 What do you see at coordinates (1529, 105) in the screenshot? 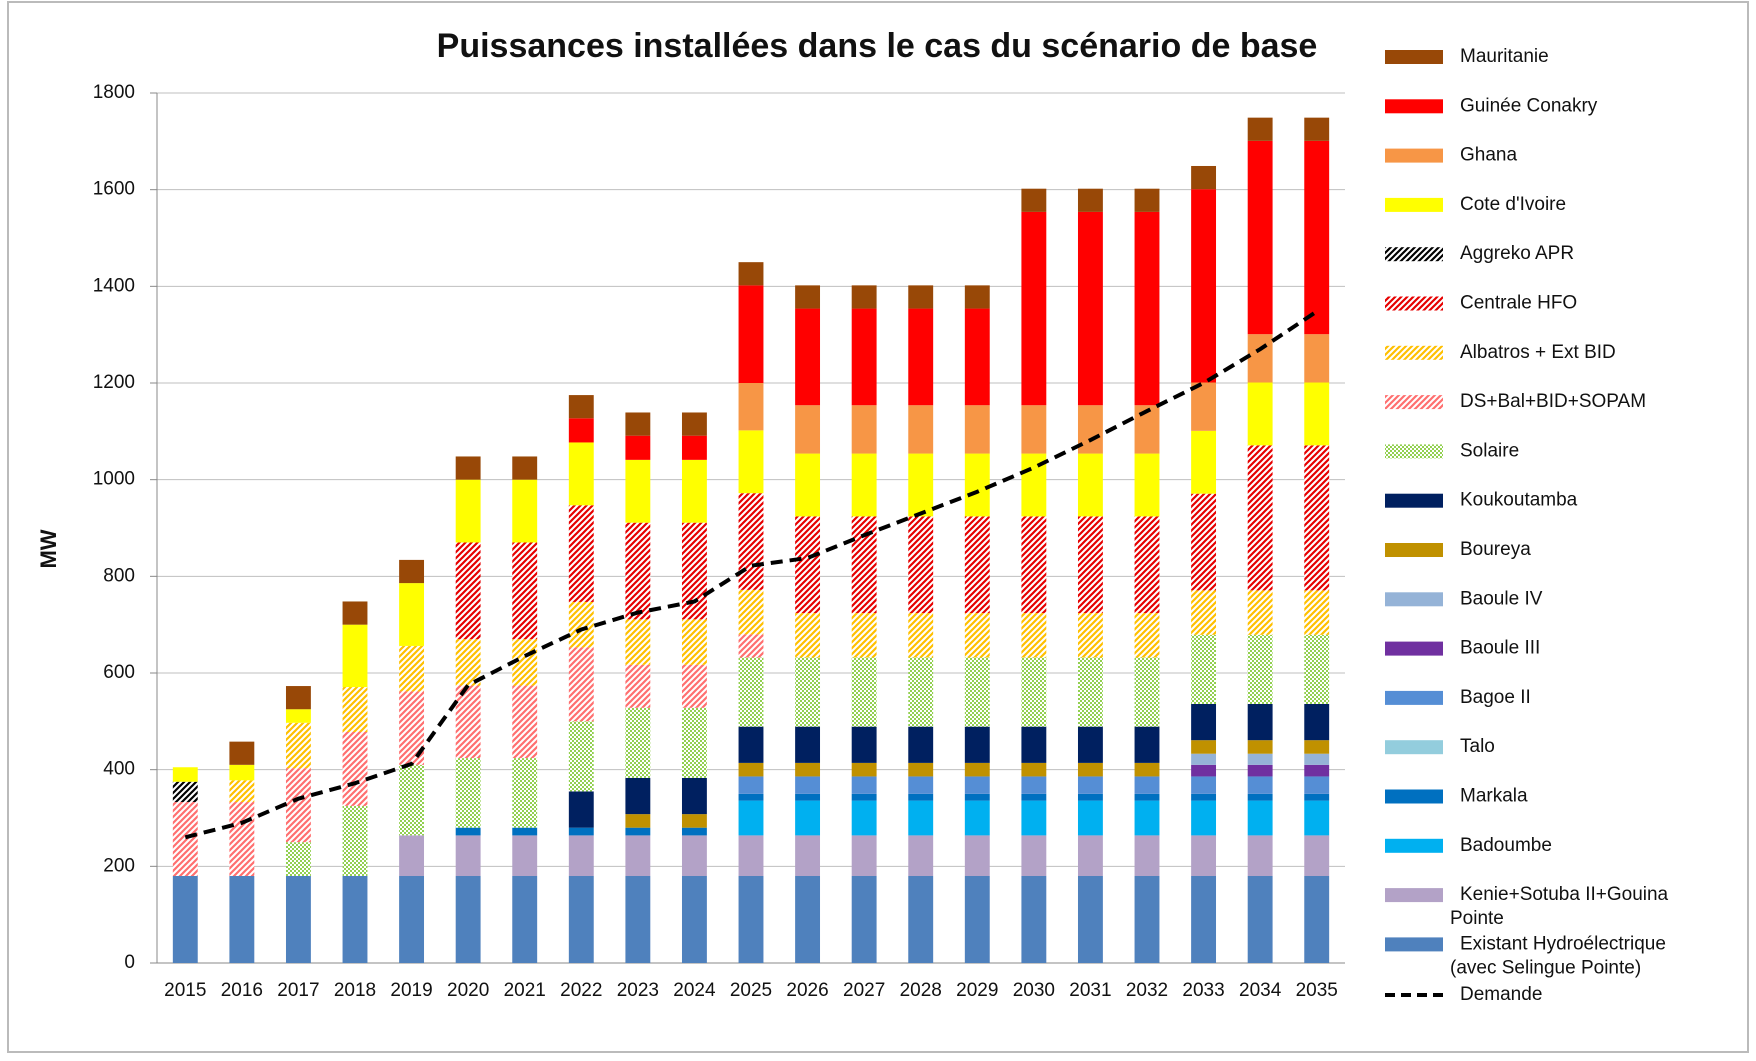
I see `legend-label: Guinée Conakry` at bounding box center [1529, 105].